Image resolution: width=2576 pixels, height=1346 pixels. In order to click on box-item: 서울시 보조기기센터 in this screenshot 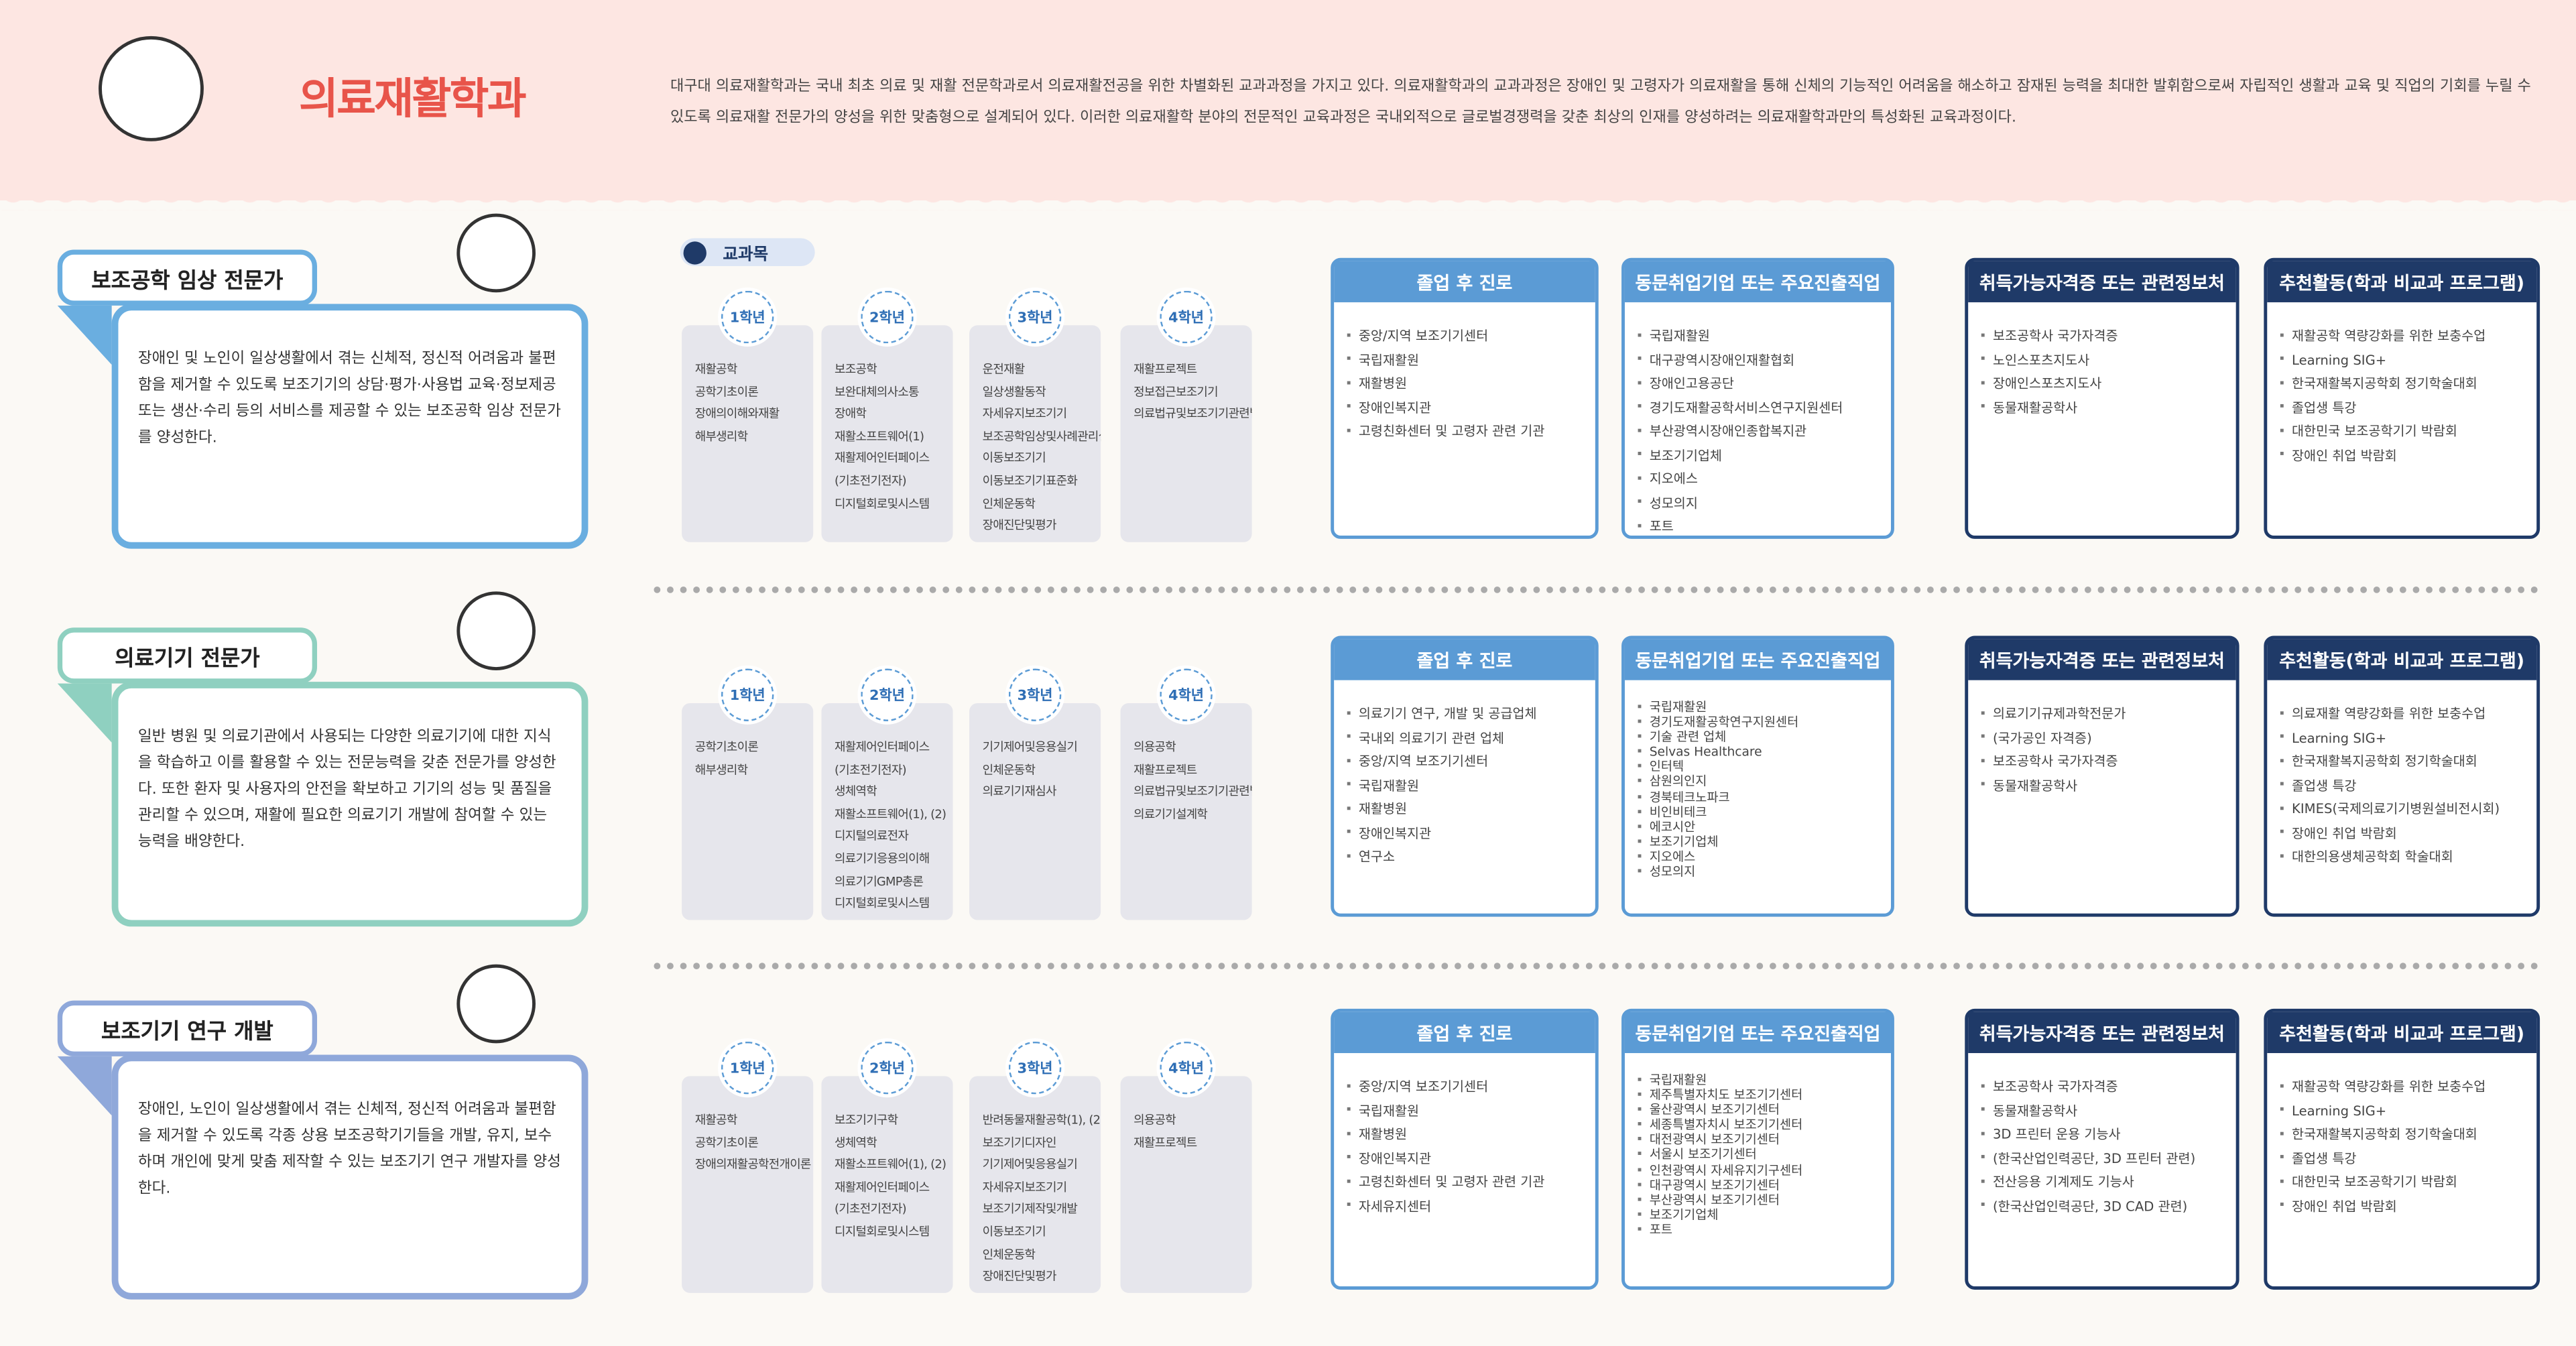, I will do `click(1765, 1155)`.